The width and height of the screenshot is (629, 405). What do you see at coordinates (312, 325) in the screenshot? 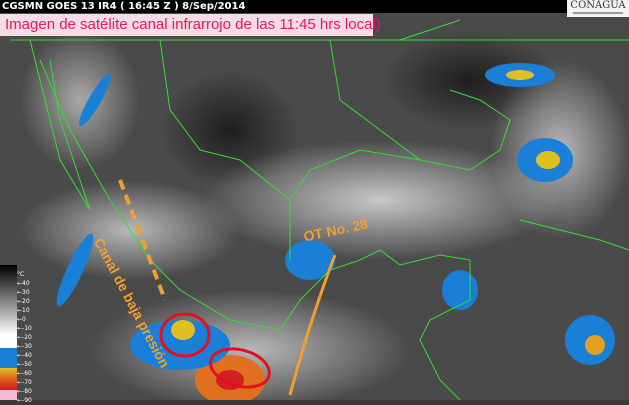
I see `tropical-wave-line` at bounding box center [312, 325].